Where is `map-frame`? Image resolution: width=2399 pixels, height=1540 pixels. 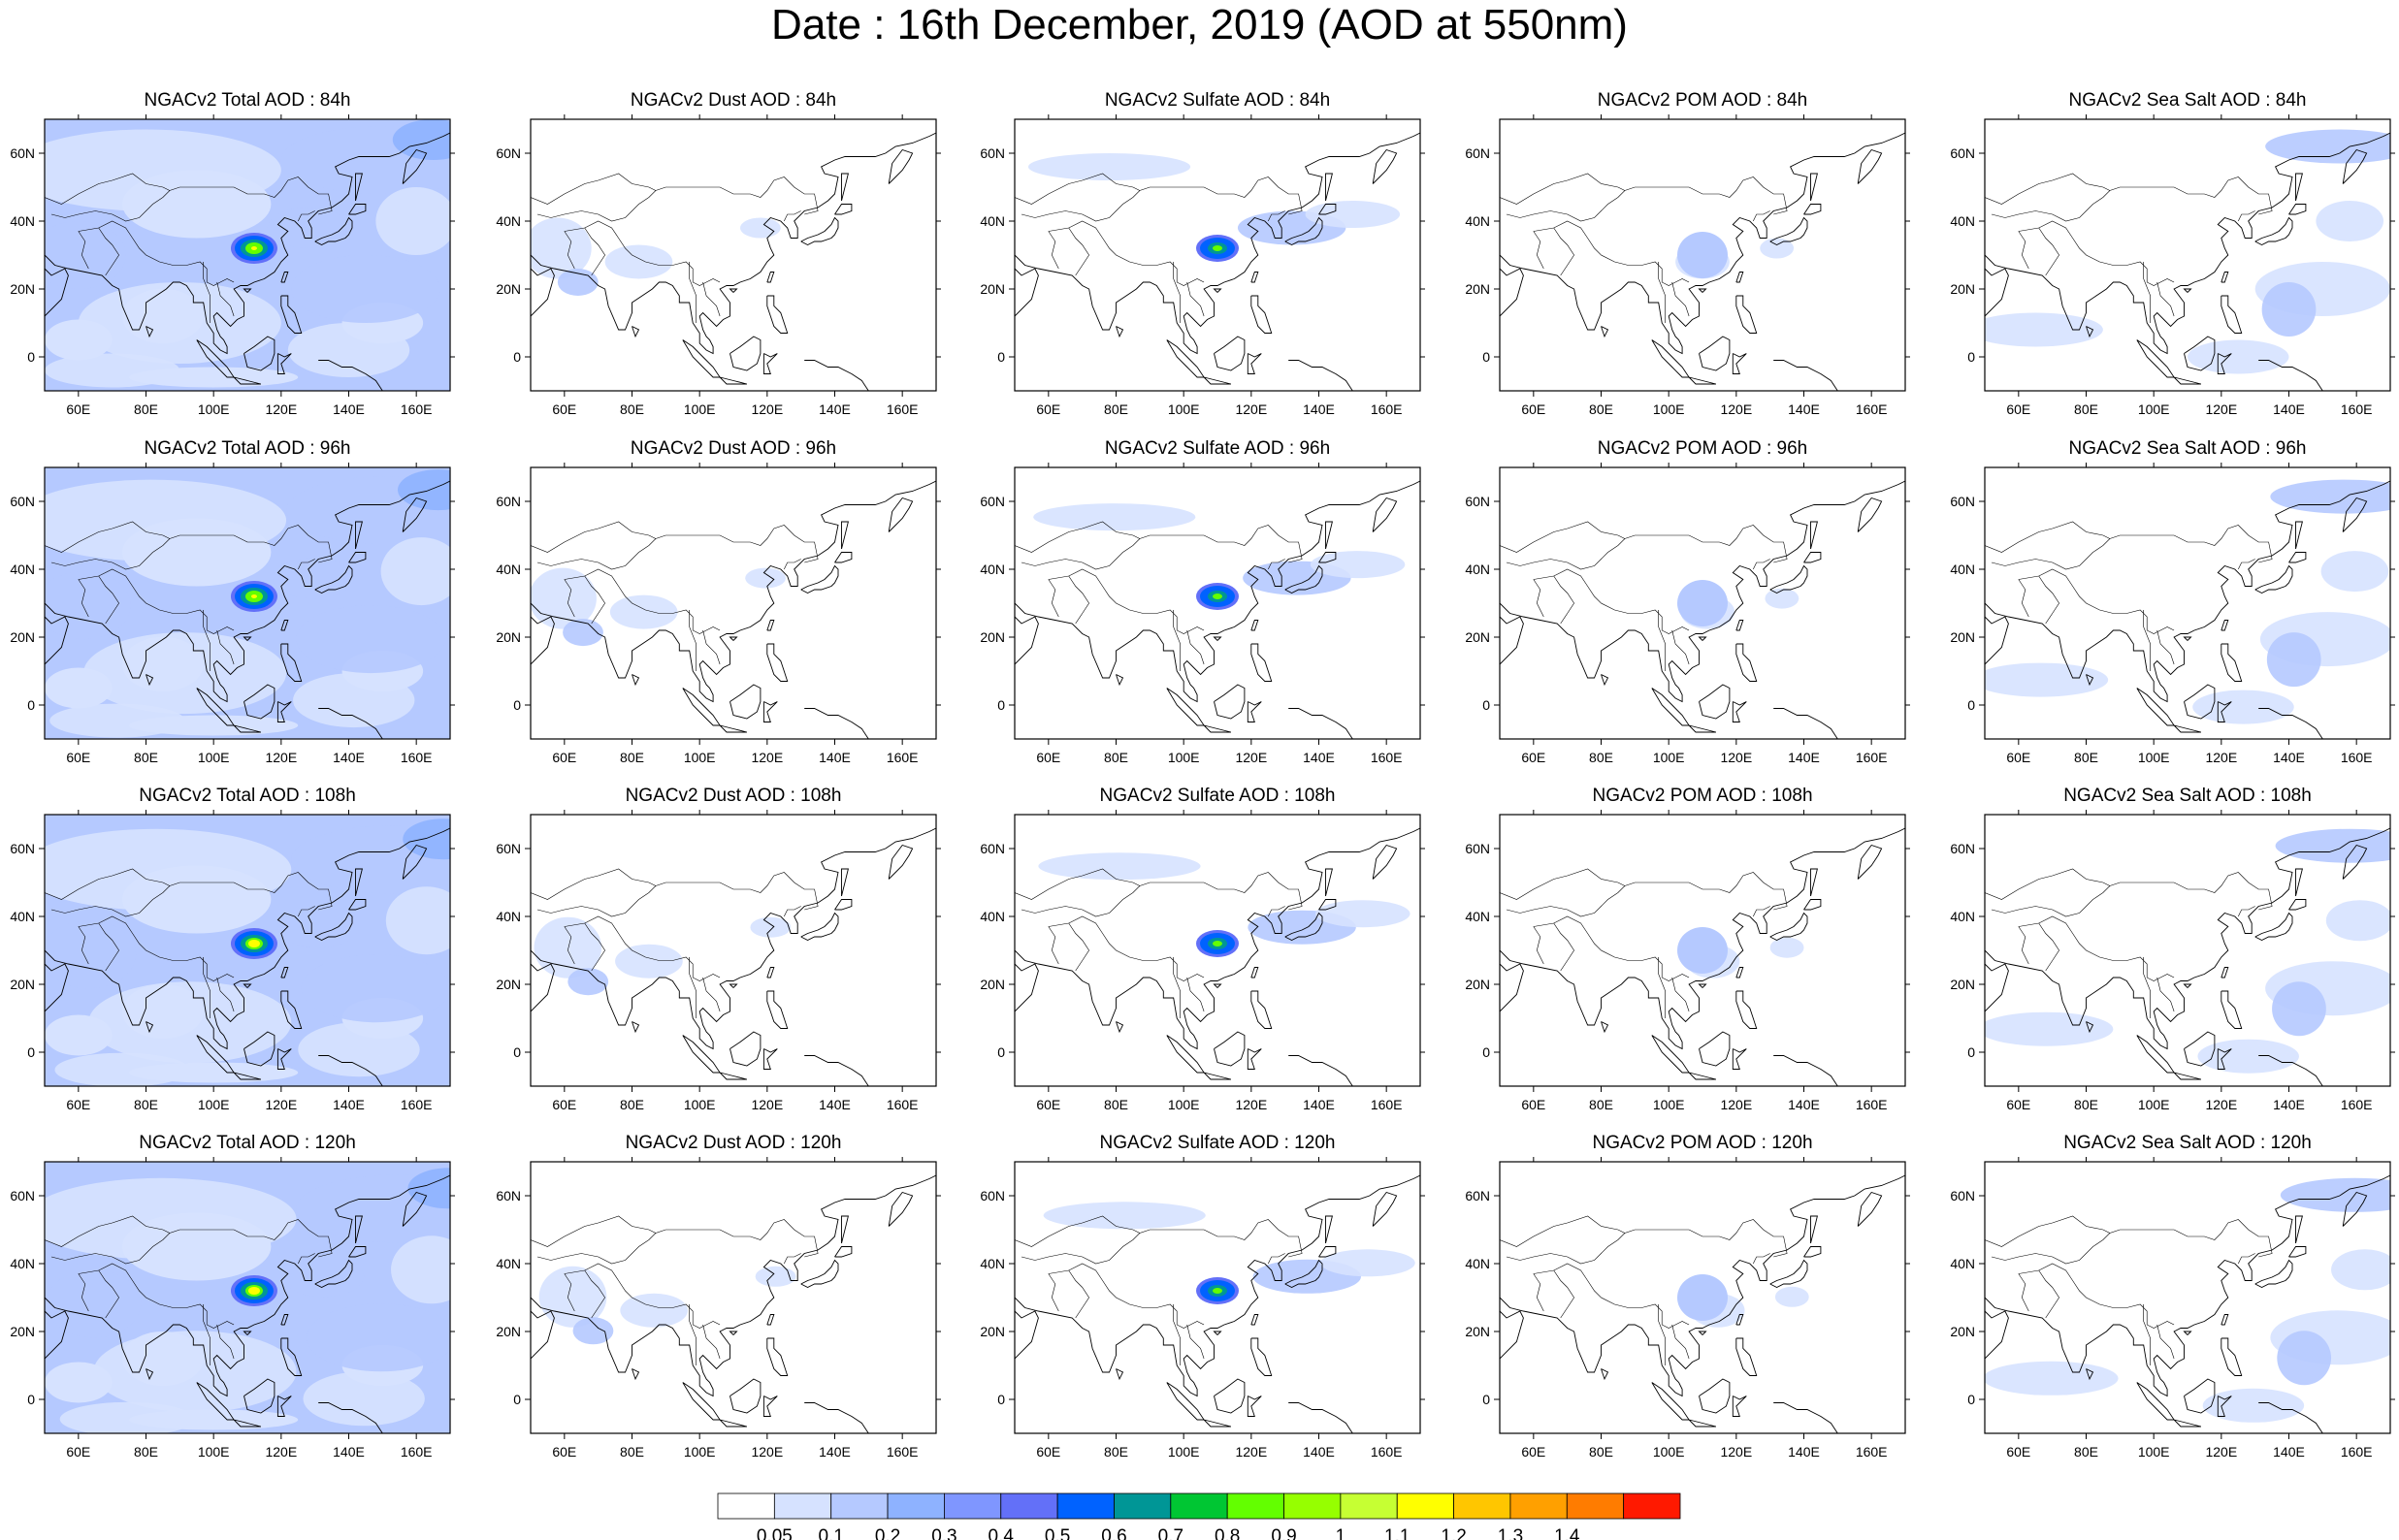
map-frame is located at coordinates (1218, 603).